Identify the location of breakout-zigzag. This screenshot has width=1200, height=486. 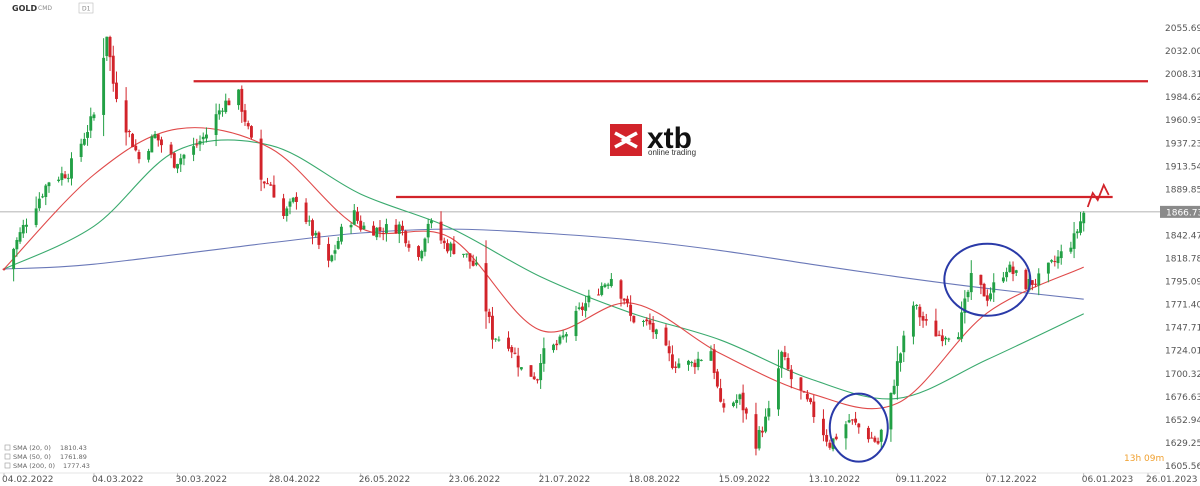
(1098, 195).